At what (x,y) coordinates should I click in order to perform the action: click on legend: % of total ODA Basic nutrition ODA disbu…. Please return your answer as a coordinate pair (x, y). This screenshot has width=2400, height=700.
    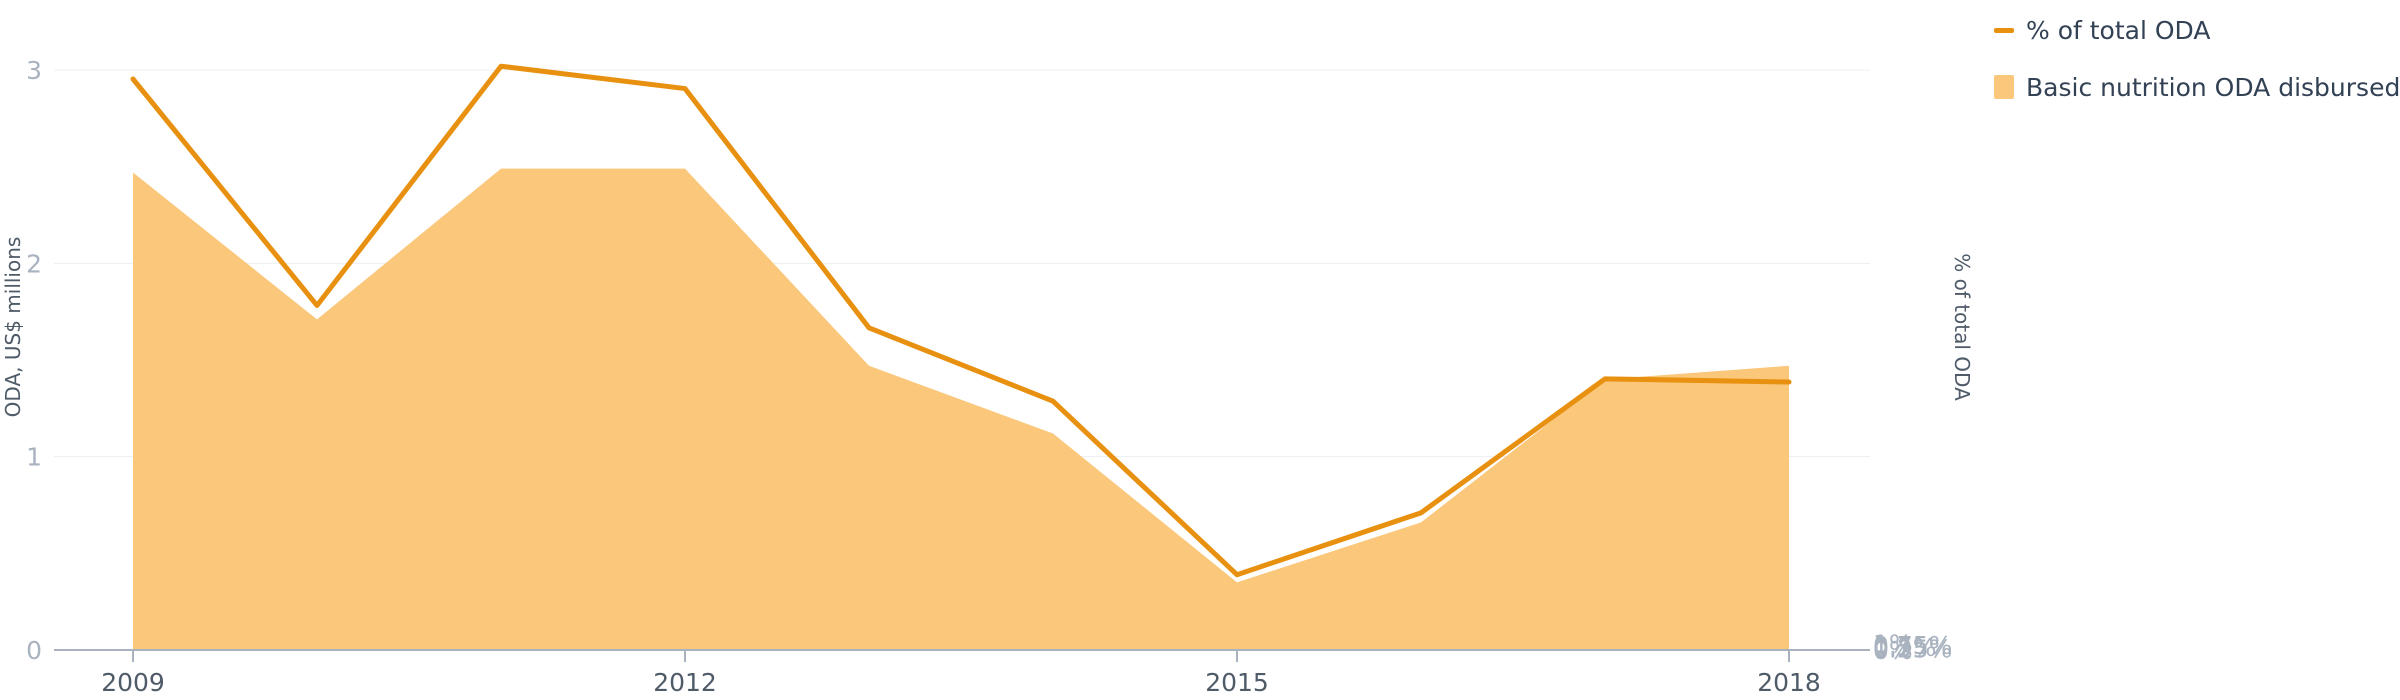
    Looking at the image, I should click on (2197, 59).